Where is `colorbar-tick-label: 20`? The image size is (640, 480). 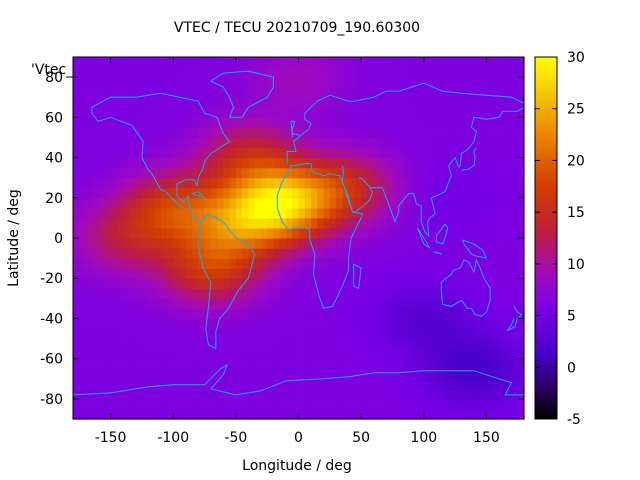
colorbar-tick-label: 20 is located at coordinates (576, 161).